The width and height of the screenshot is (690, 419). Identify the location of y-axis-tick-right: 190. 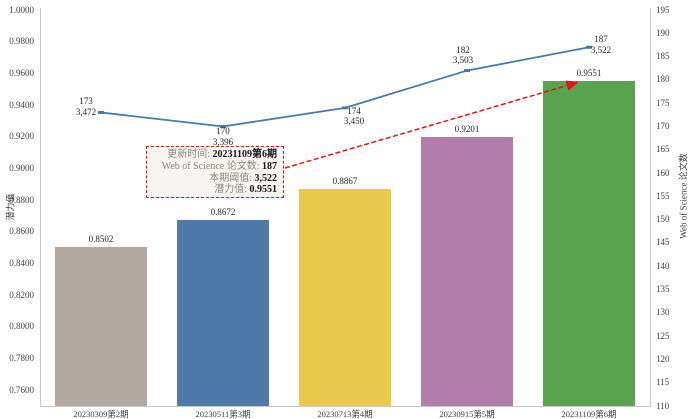
(663, 32).